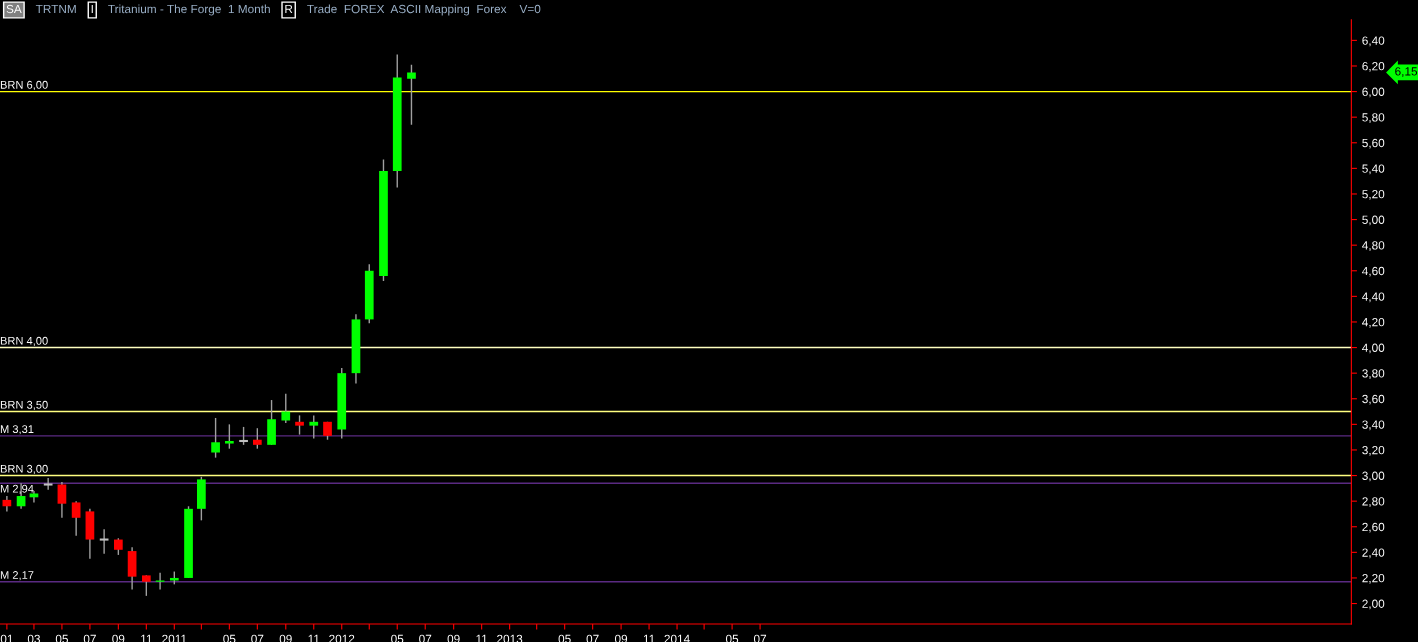 The height and width of the screenshot is (642, 1418). I want to click on y-tick-label: 5,60, so click(1373, 143).